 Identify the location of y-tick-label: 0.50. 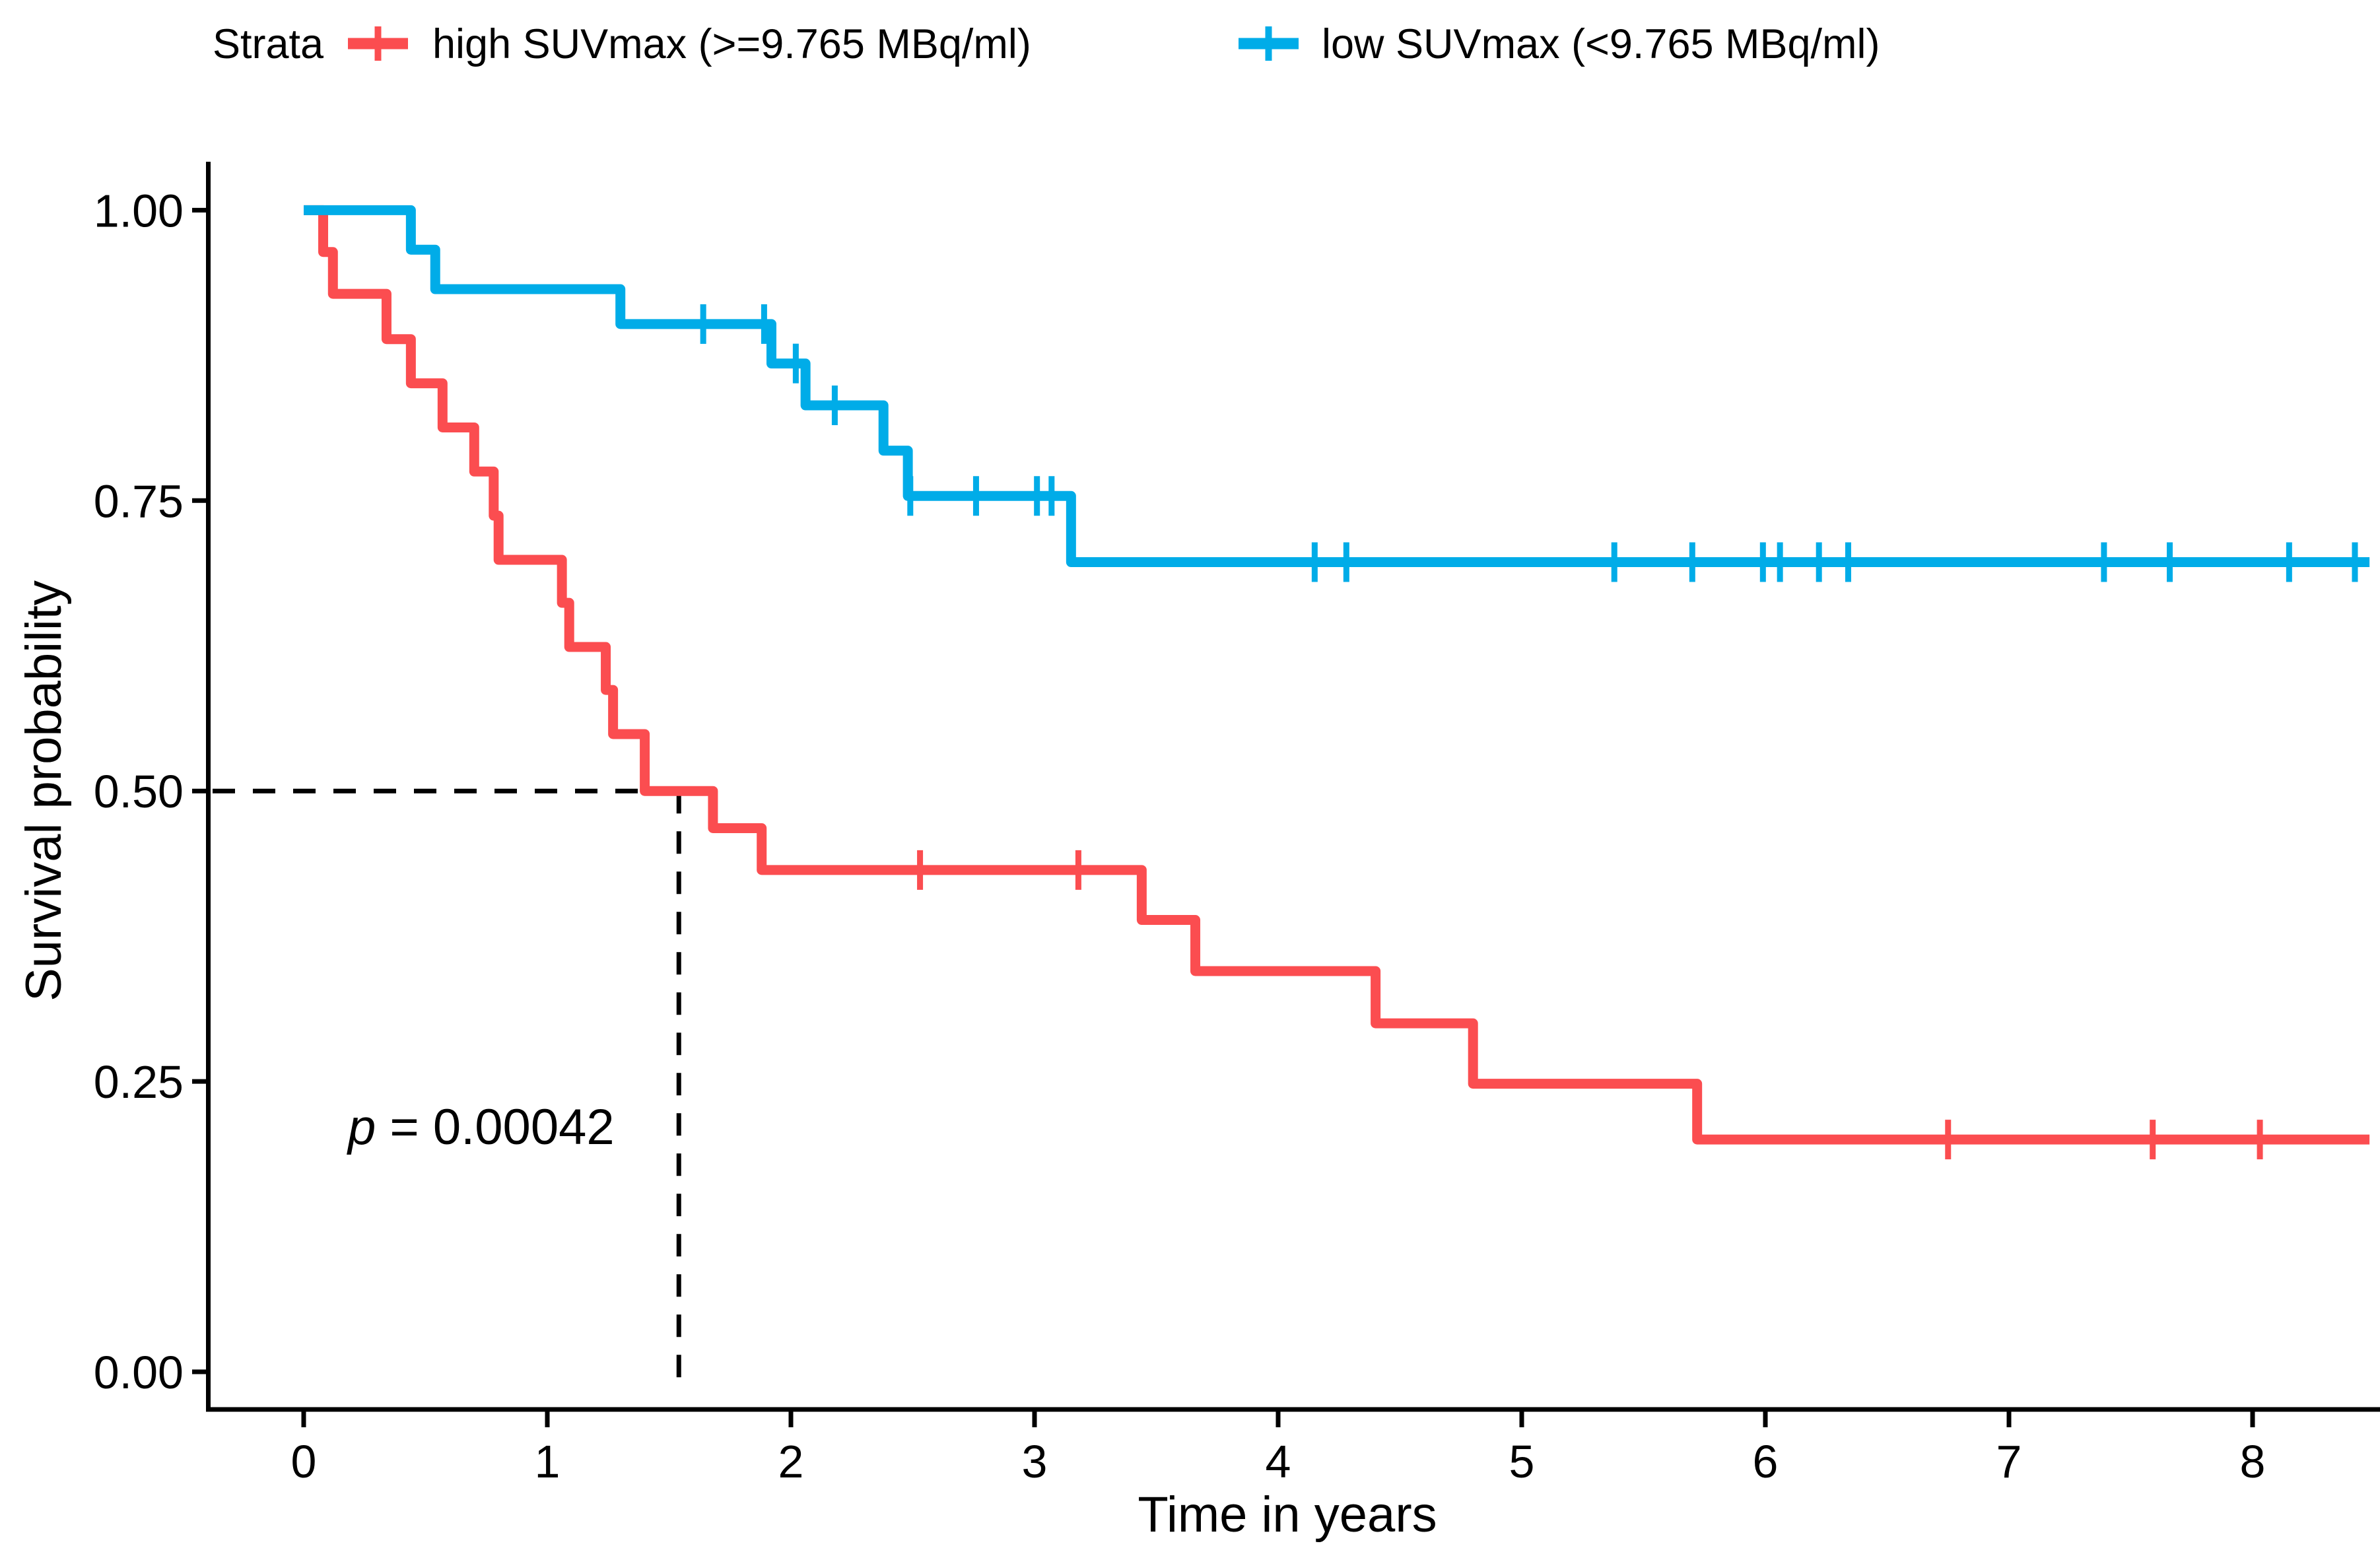
(139, 792).